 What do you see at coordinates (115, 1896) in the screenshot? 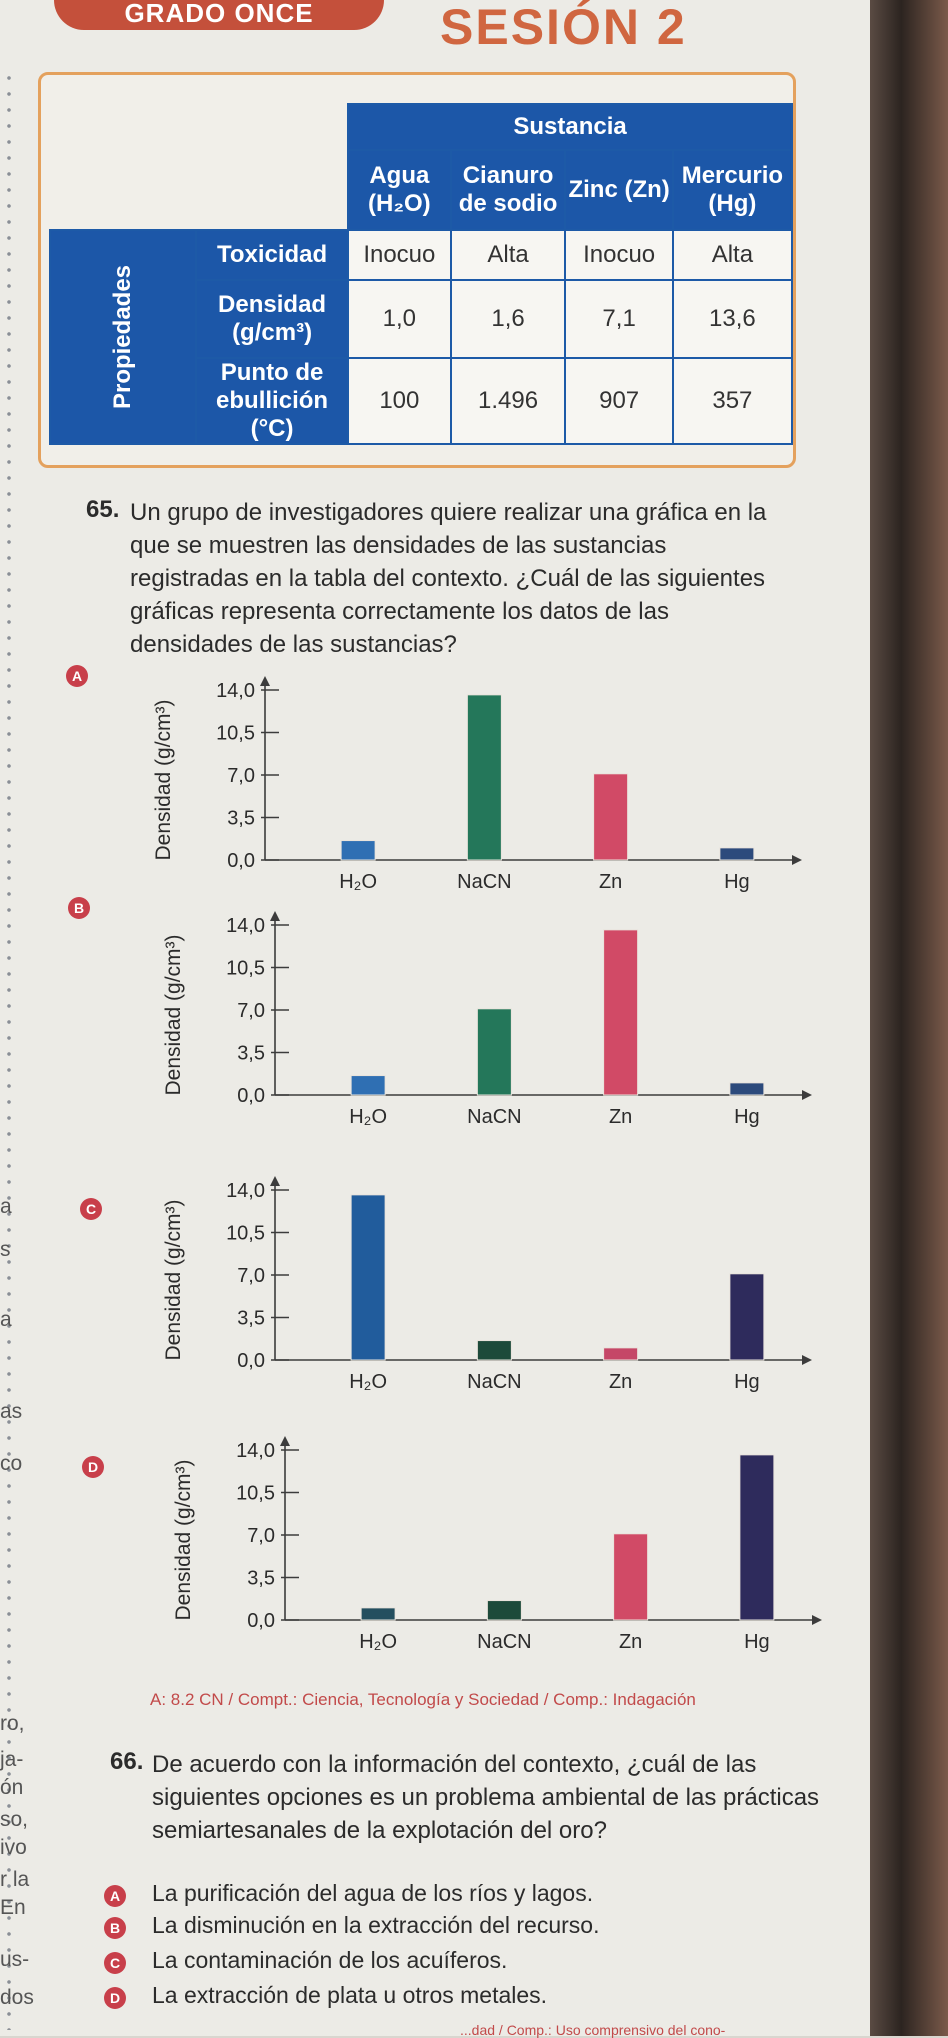
I see `answer-a-badge: A` at bounding box center [115, 1896].